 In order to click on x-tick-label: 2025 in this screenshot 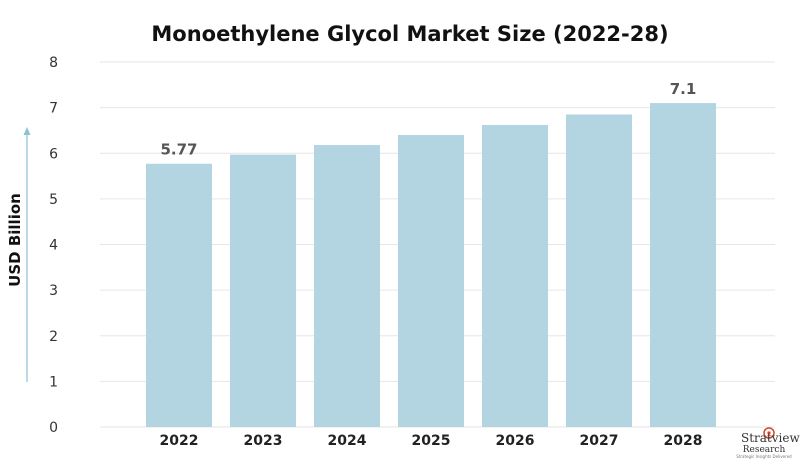, I will do `click(431, 441)`.